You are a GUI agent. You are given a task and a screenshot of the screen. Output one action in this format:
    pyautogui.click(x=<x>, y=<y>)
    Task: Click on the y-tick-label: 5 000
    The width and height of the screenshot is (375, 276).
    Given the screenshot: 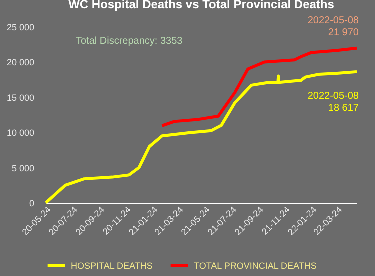 What is the action you would take?
    pyautogui.click(x=23, y=168)
    